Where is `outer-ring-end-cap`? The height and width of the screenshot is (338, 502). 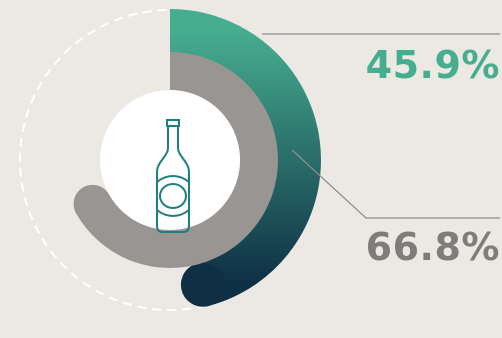 outer-ring-end-cap is located at coordinates (202, 284).